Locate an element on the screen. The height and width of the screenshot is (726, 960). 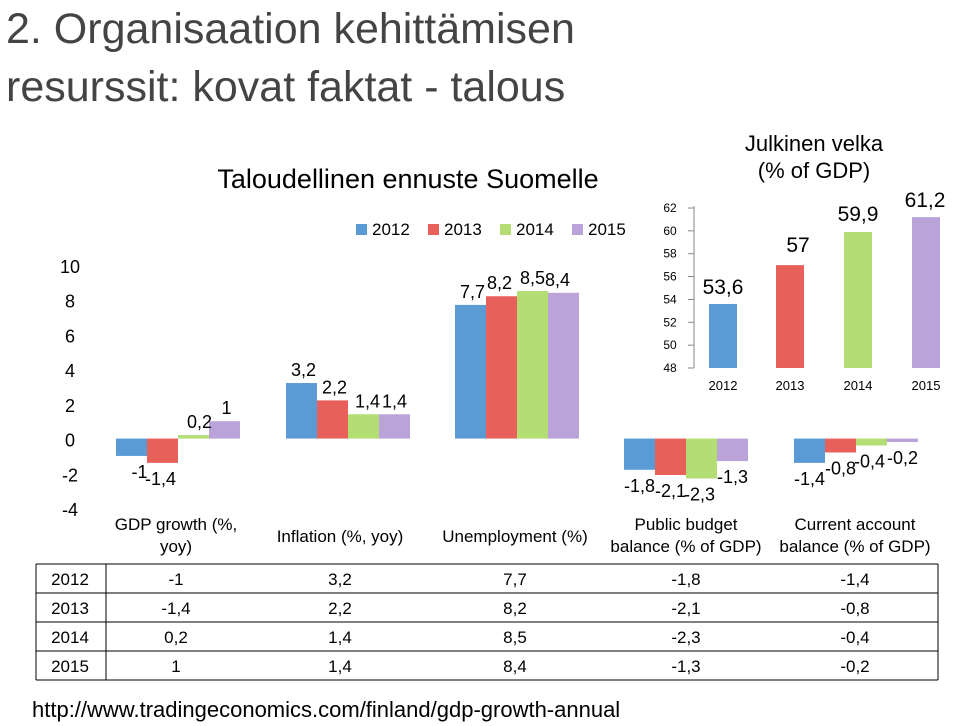
data-label: 8,5 is located at coordinates (532, 278).